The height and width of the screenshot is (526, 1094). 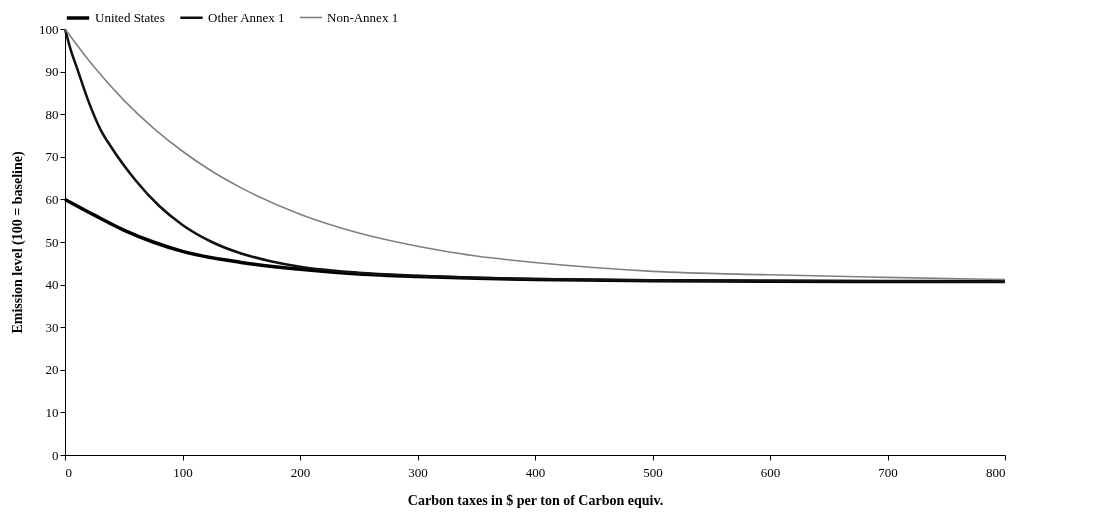 I want to click on x-tick-label: 700, so click(x=888, y=472).